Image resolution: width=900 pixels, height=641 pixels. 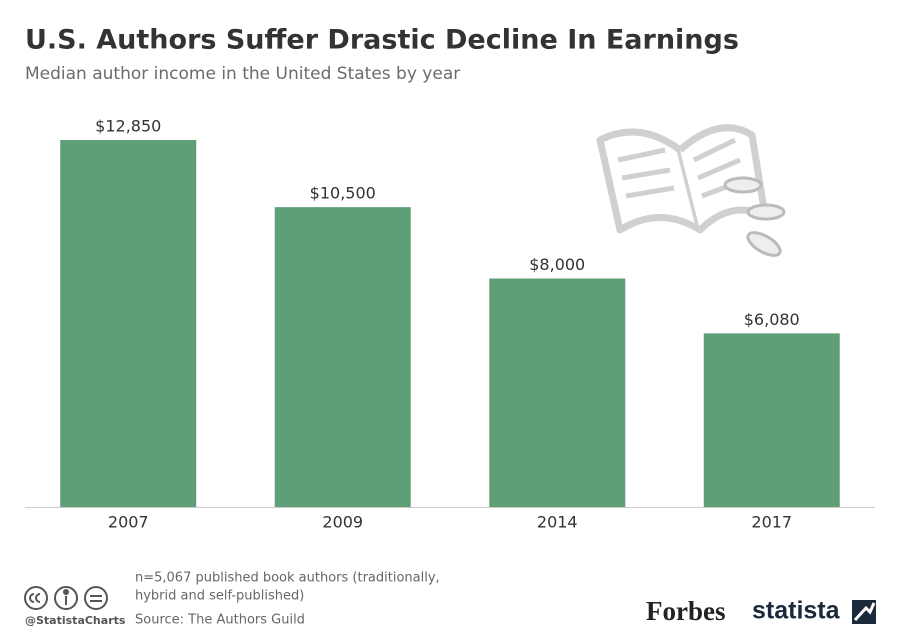 I want to click on credit: @StatistaCharts, so click(x=75, y=620).